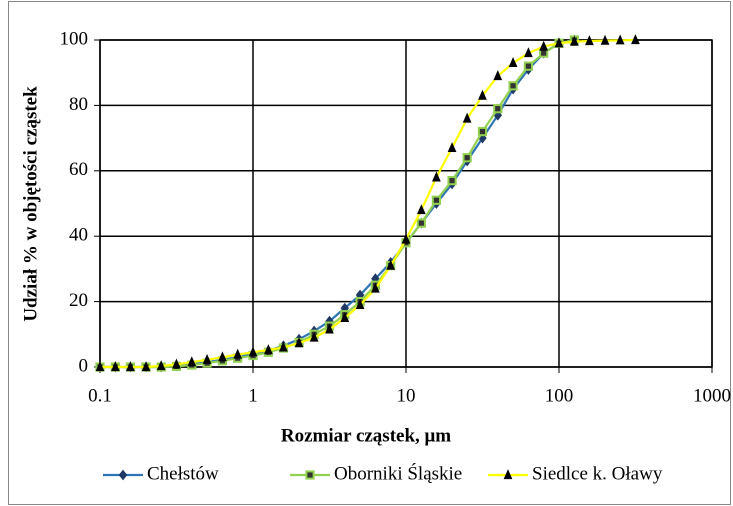 The height and width of the screenshot is (506, 733). I want to click on y-axis-label: Udział % w objętości cząstek, so click(30, 204).